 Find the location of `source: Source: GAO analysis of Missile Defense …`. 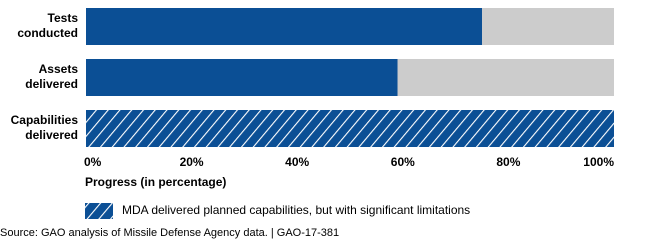

source: Source: GAO analysis of Missile Defense … is located at coordinates (169, 233).